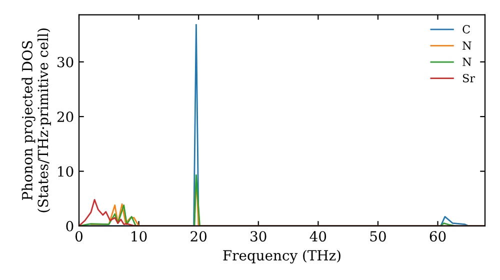 The height and width of the screenshot is (280, 500). Describe the element at coordinates (139, 236) in the screenshot. I see `x-tick-label: 10` at that location.